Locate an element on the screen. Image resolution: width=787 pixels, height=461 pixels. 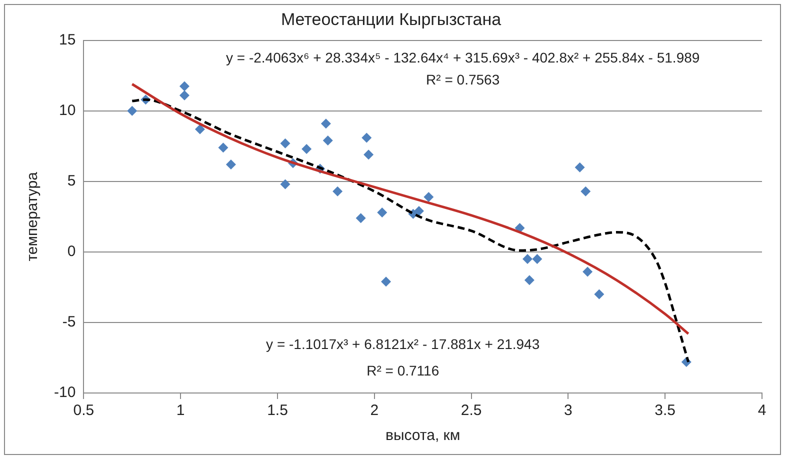
annotation: R² = 0.7116 is located at coordinates (403, 370).